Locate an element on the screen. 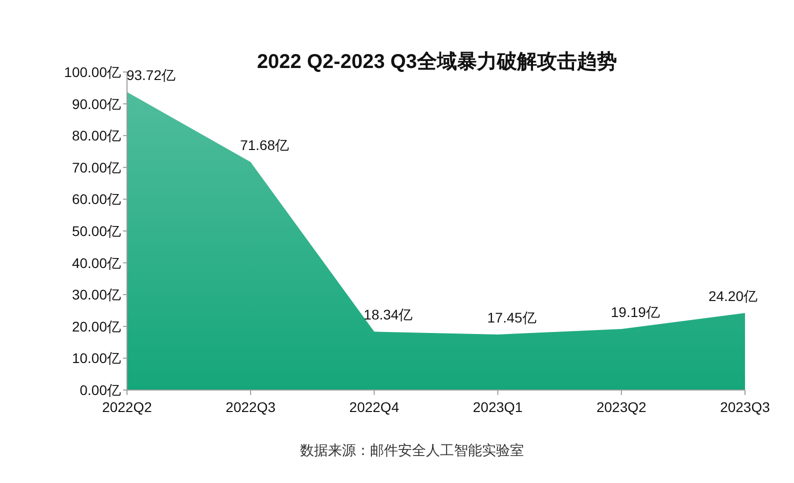  x-tick-label: 2022Q4 is located at coordinates (374, 407).